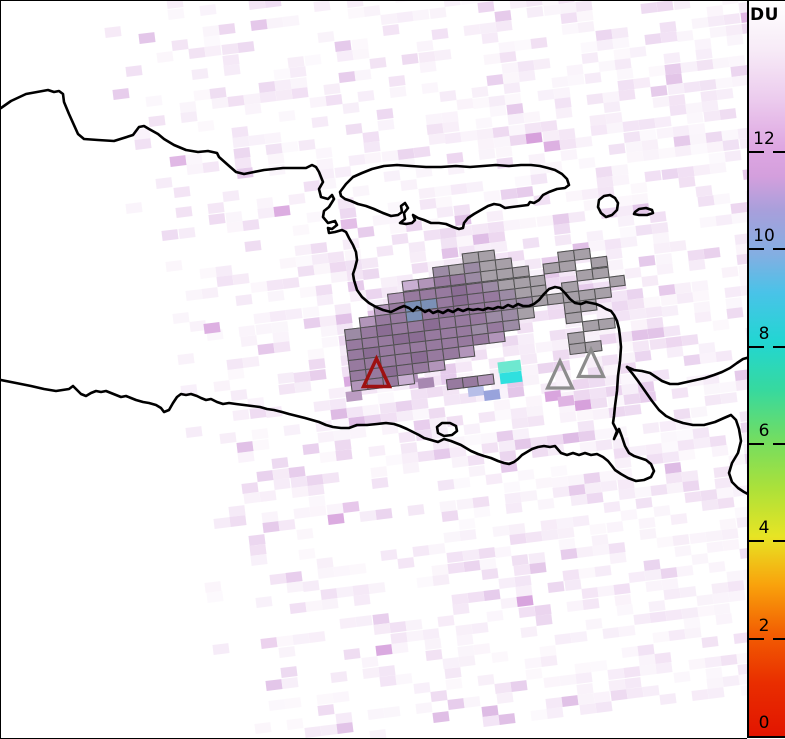  I want to click on colorbar-tick-label: 0, so click(764, 723).